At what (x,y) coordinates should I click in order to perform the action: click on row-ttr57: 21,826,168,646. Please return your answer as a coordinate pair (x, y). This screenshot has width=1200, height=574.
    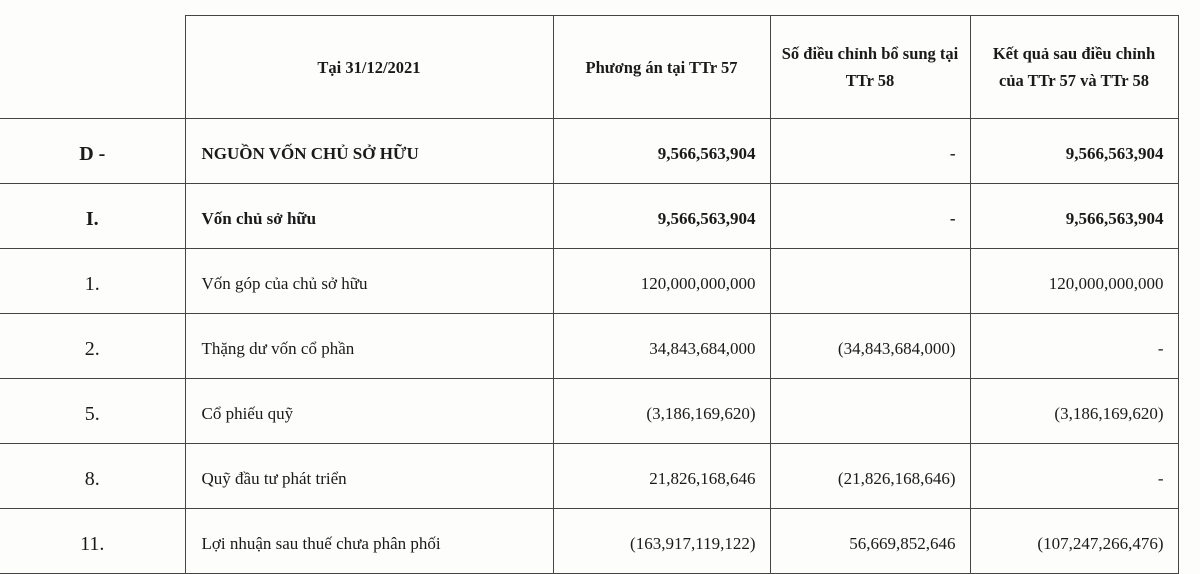
    Looking at the image, I should click on (661, 476).